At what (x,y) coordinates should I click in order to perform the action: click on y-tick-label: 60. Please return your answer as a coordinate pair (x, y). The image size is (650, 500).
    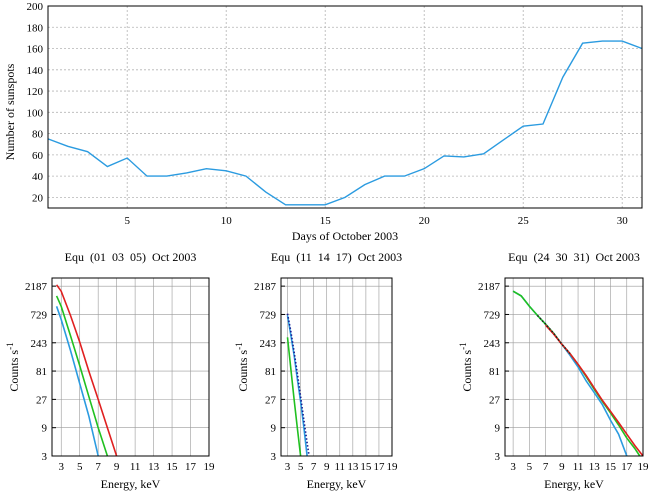
    Looking at the image, I should click on (38, 156).